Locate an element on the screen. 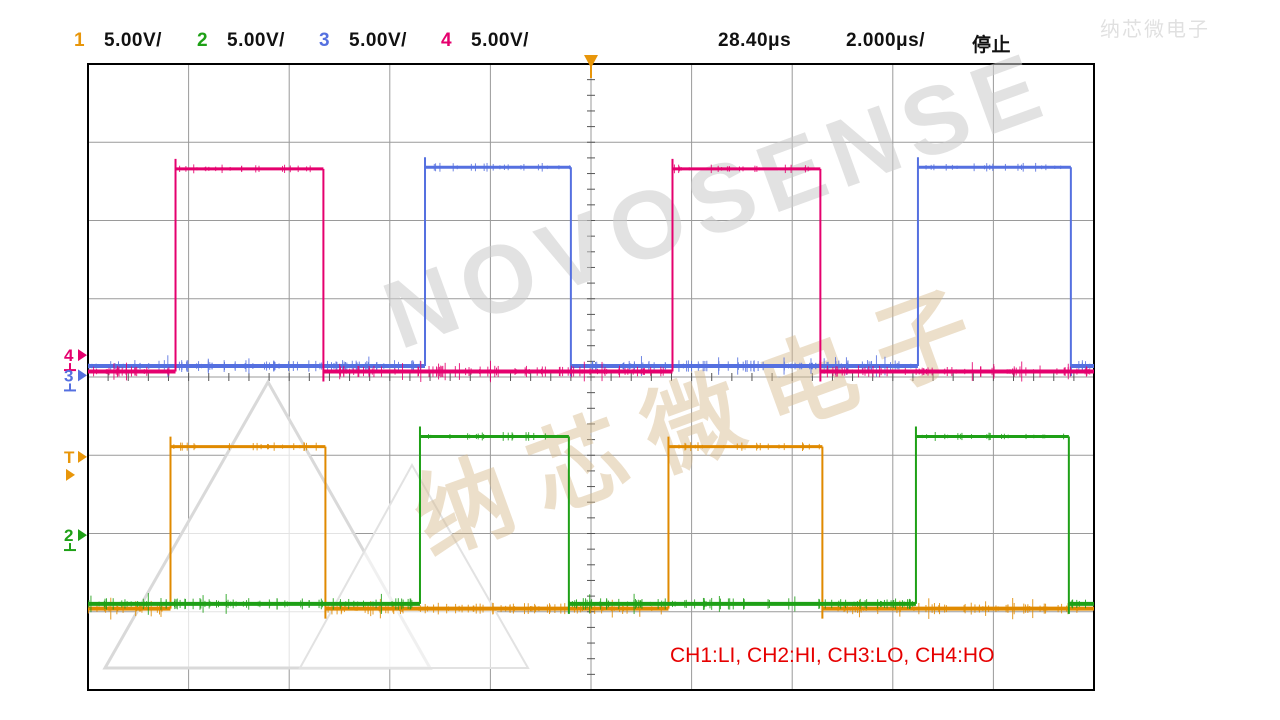  run-state-label: 停止 is located at coordinates (992, 45).